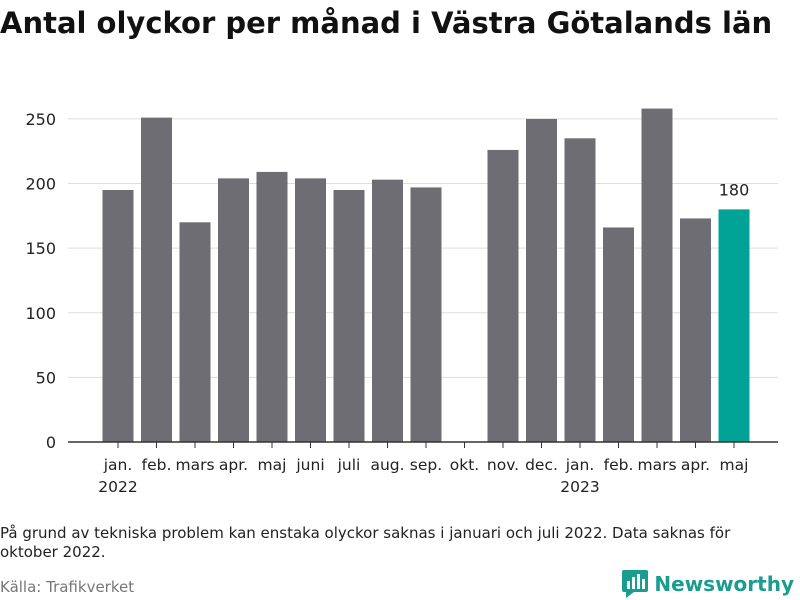 Image resolution: width=800 pixels, height=600 pixels. Describe the element at coordinates (541, 465) in the screenshot. I see `x-tick-label: dec.` at that location.